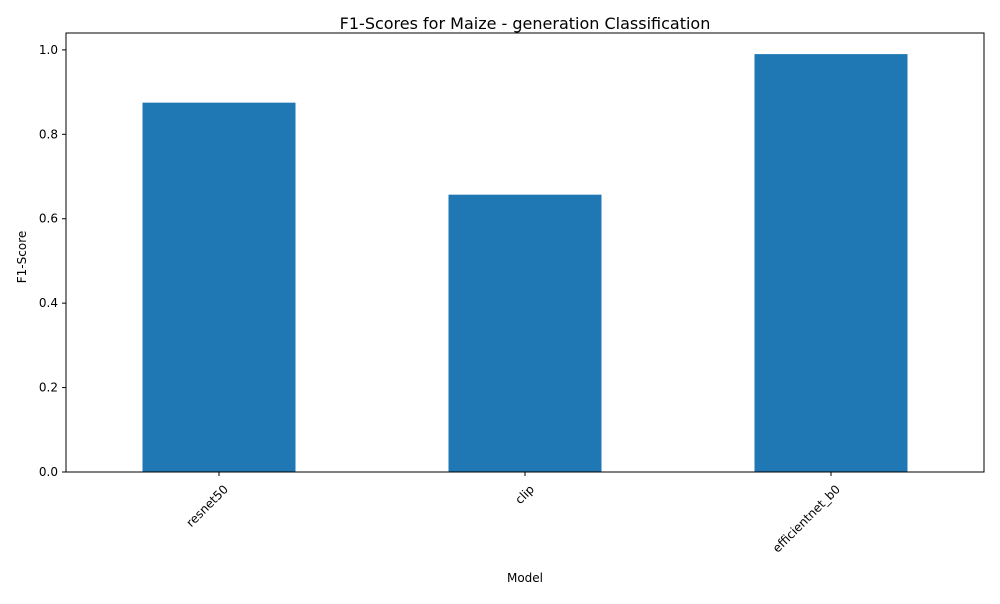 The width and height of the screenshot is (1000, 604). I want to click on y-tick-label: 0.8, so click(48, 134).